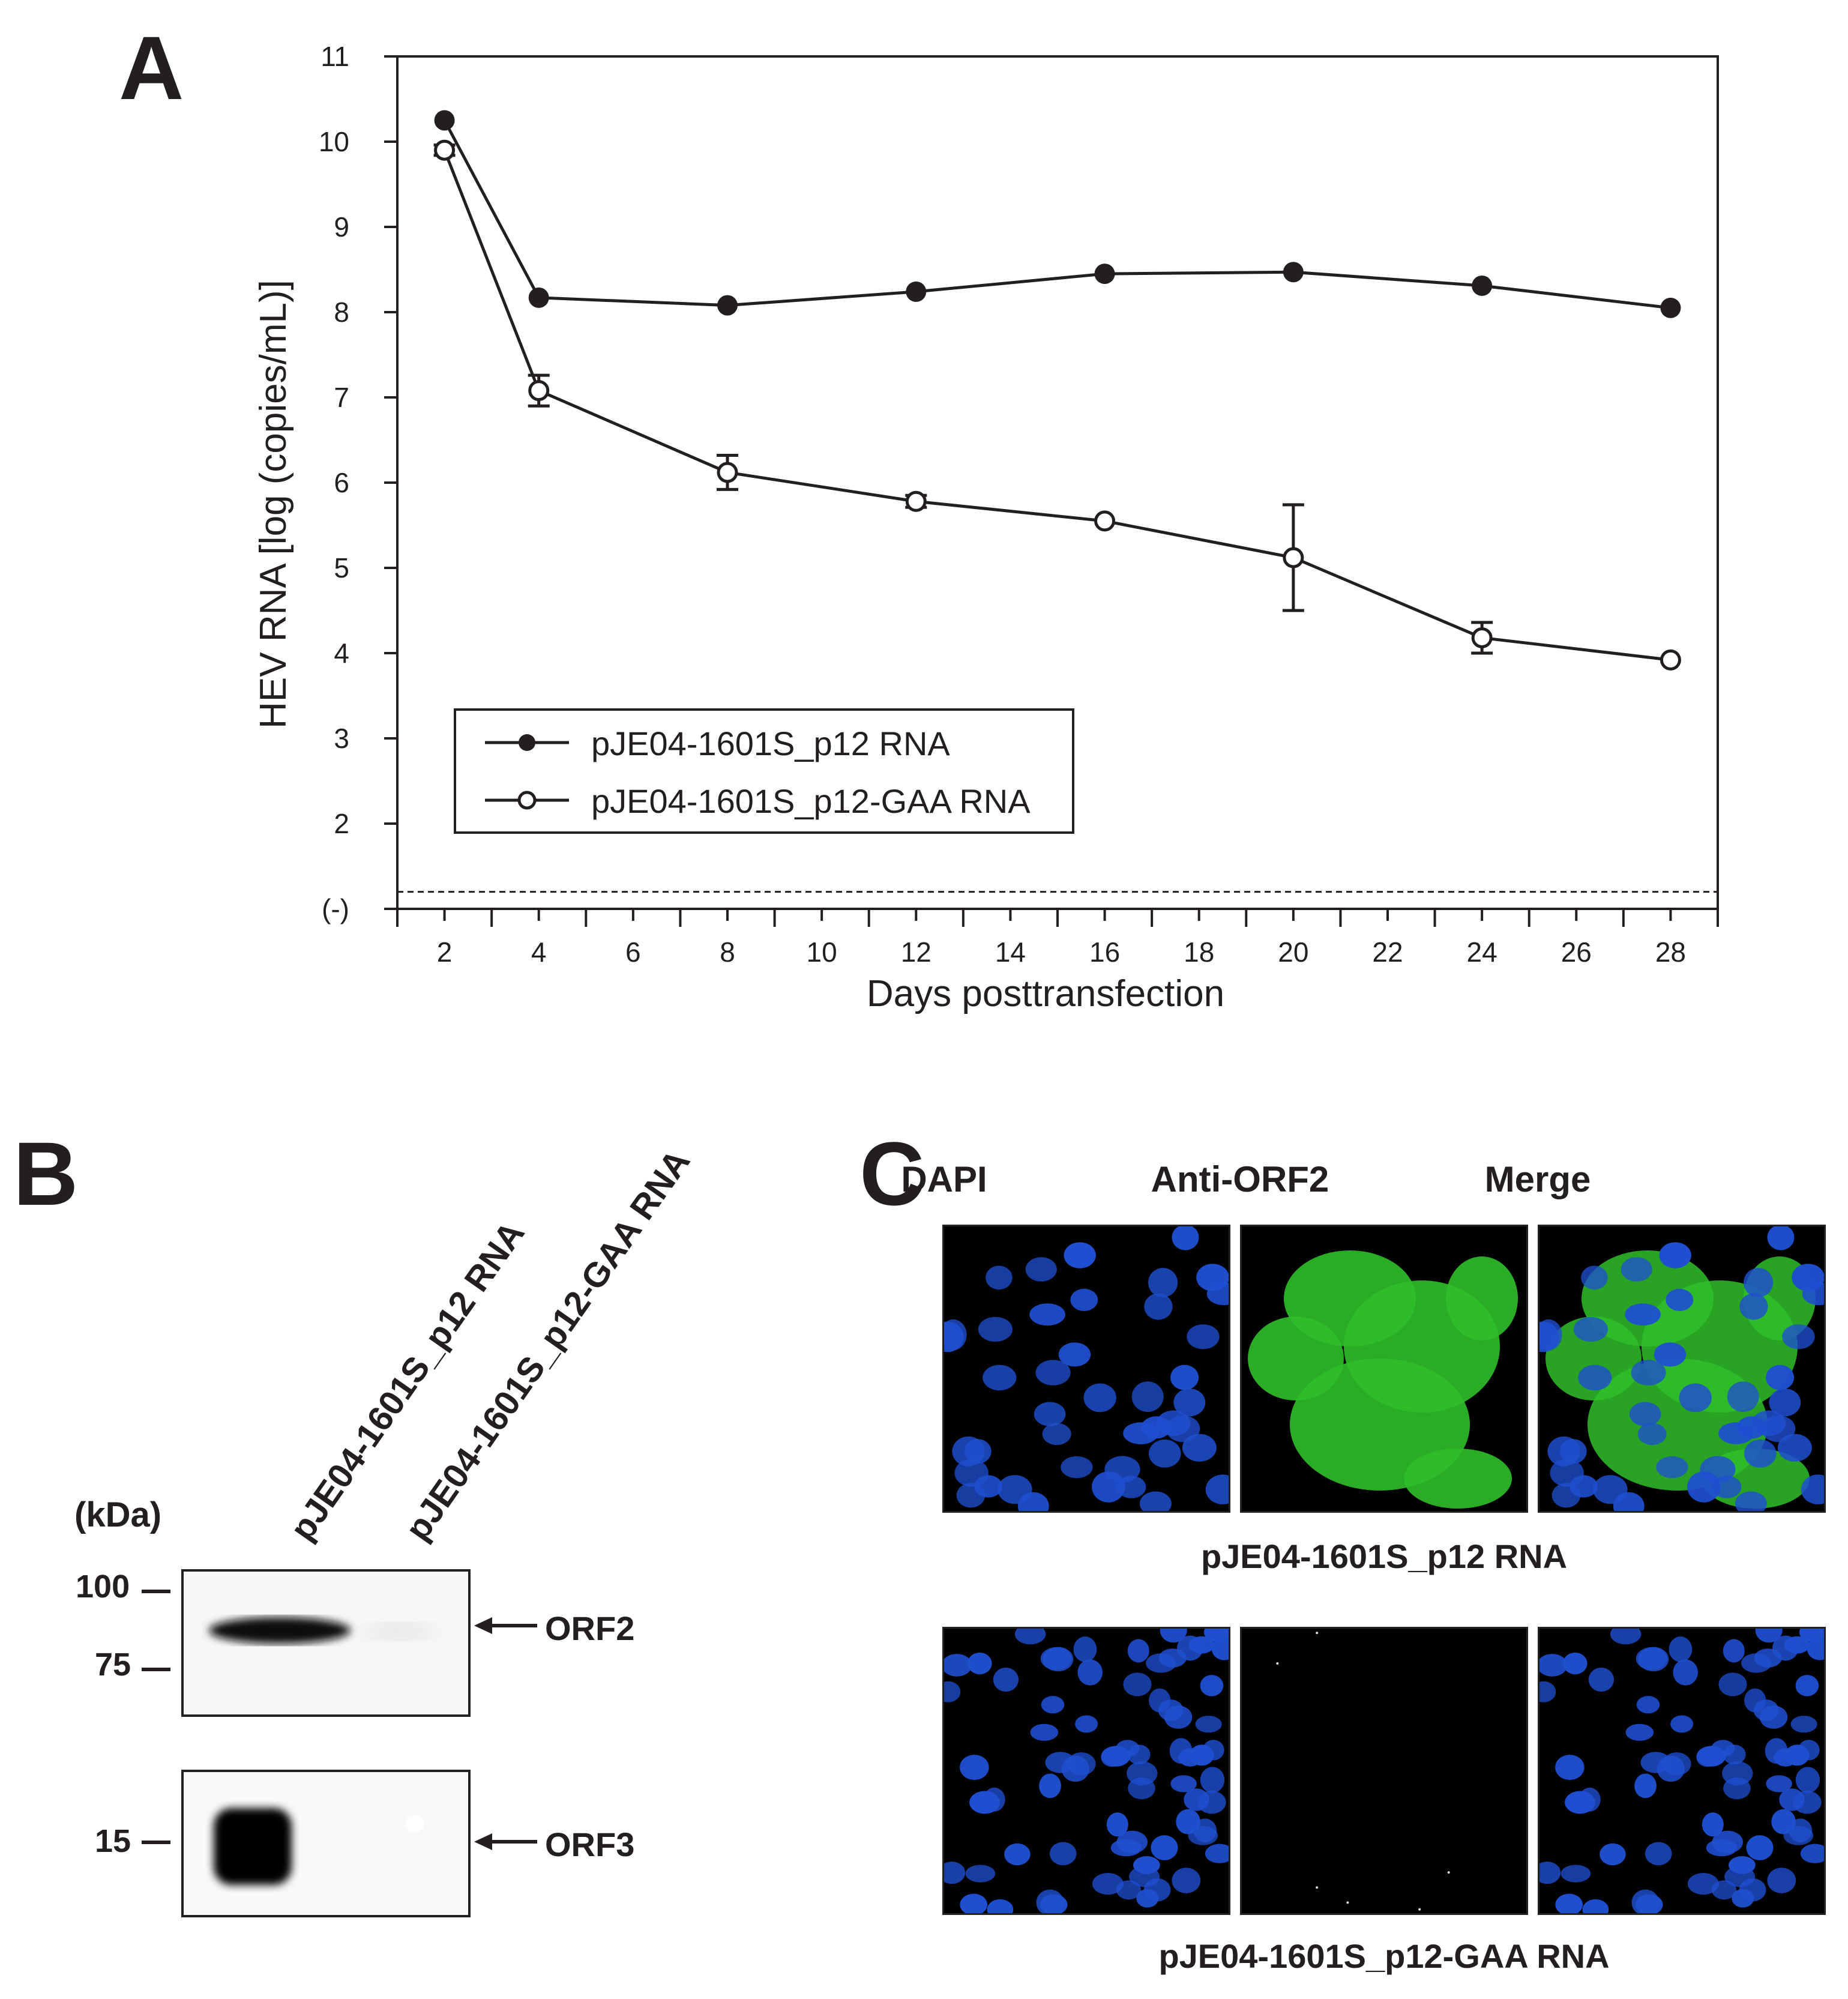 This screenshot has height=1999, width=1848. Describe the element at coordinates (341, 312) in the screenshot. I see `y-tick-label: 8` at that location.